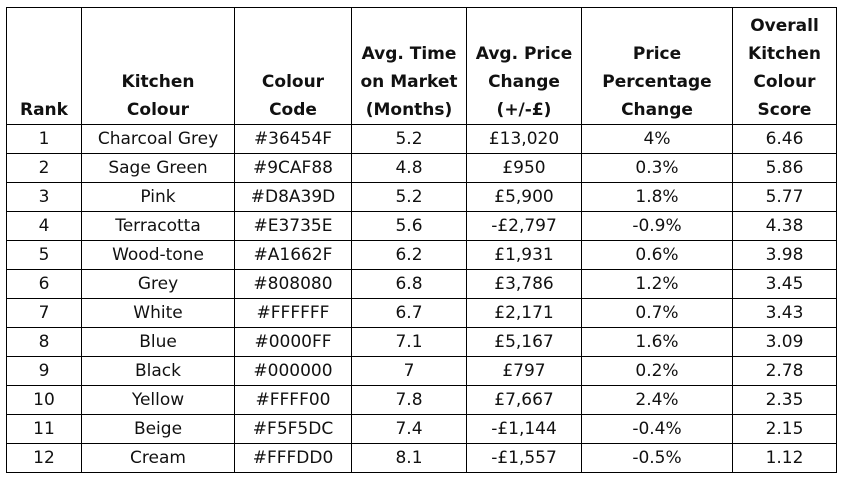 This screenshot has height=493, width=847. What do you see at coordinates (657, 400) in the screenshot?
I see `cell-pct: 2.4%` at bounding box center [657, 400].